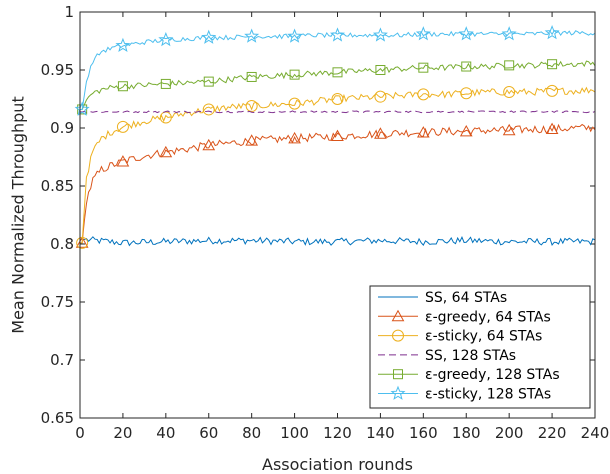 The image size is (610, 474). What do you see at coordinates (492, 375) in the screenshot?
I see `legend-label: ε-greedy, 128 STAs` at bounding box center [492, 375].